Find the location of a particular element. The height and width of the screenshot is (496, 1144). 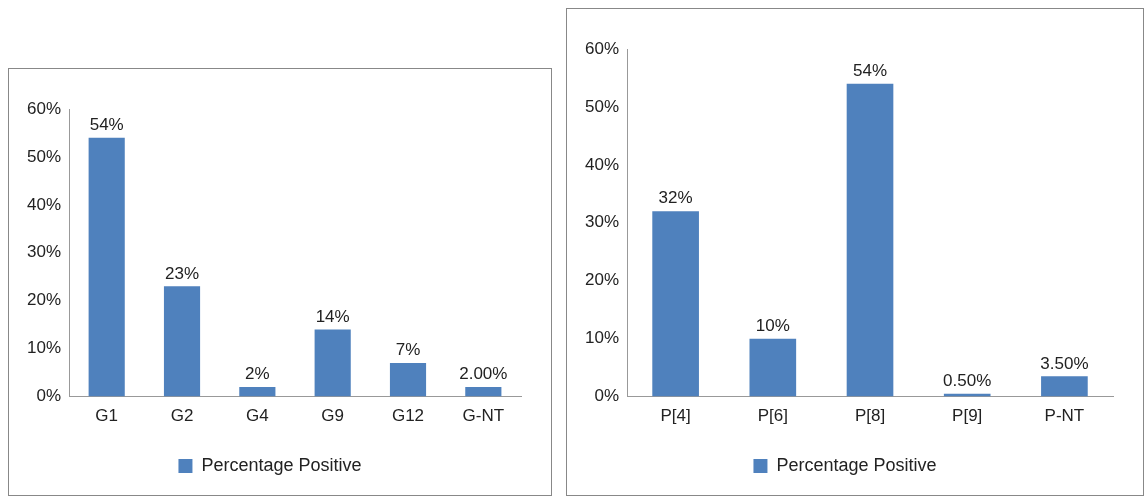

x-tick-label: G9 is located at coordinates (333, 416).